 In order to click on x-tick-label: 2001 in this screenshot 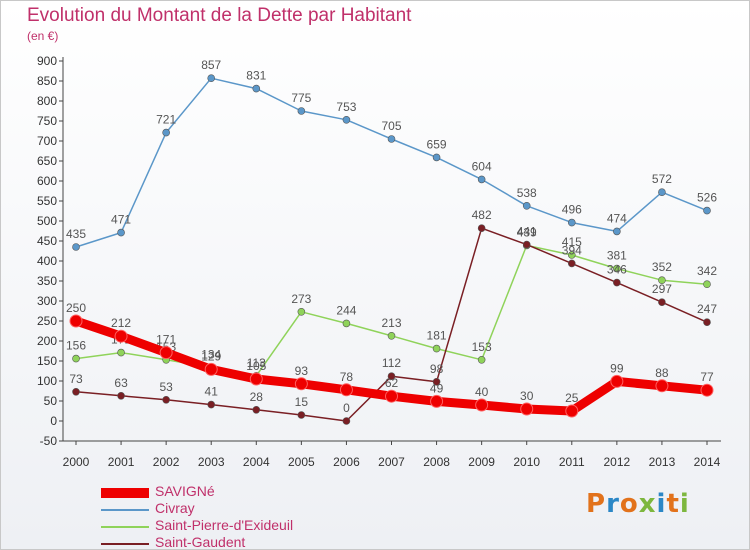, I will do `click(121, 462)`.